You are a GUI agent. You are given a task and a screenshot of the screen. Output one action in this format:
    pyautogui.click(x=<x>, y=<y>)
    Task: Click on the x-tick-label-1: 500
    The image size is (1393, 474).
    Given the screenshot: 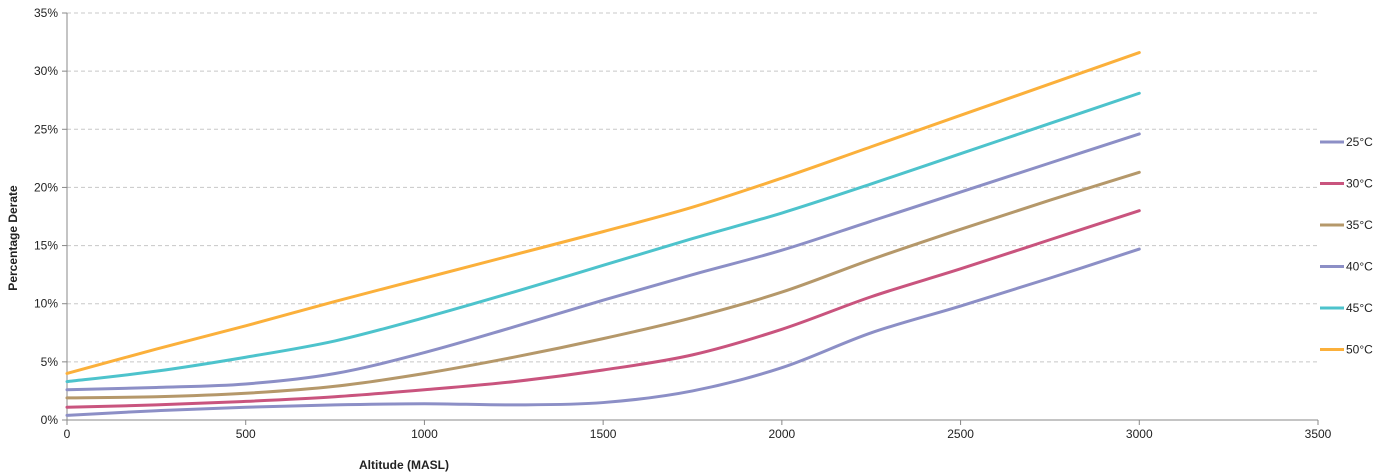 What is the action you would take?
    pyautogui.click(x=246, y=434)
    